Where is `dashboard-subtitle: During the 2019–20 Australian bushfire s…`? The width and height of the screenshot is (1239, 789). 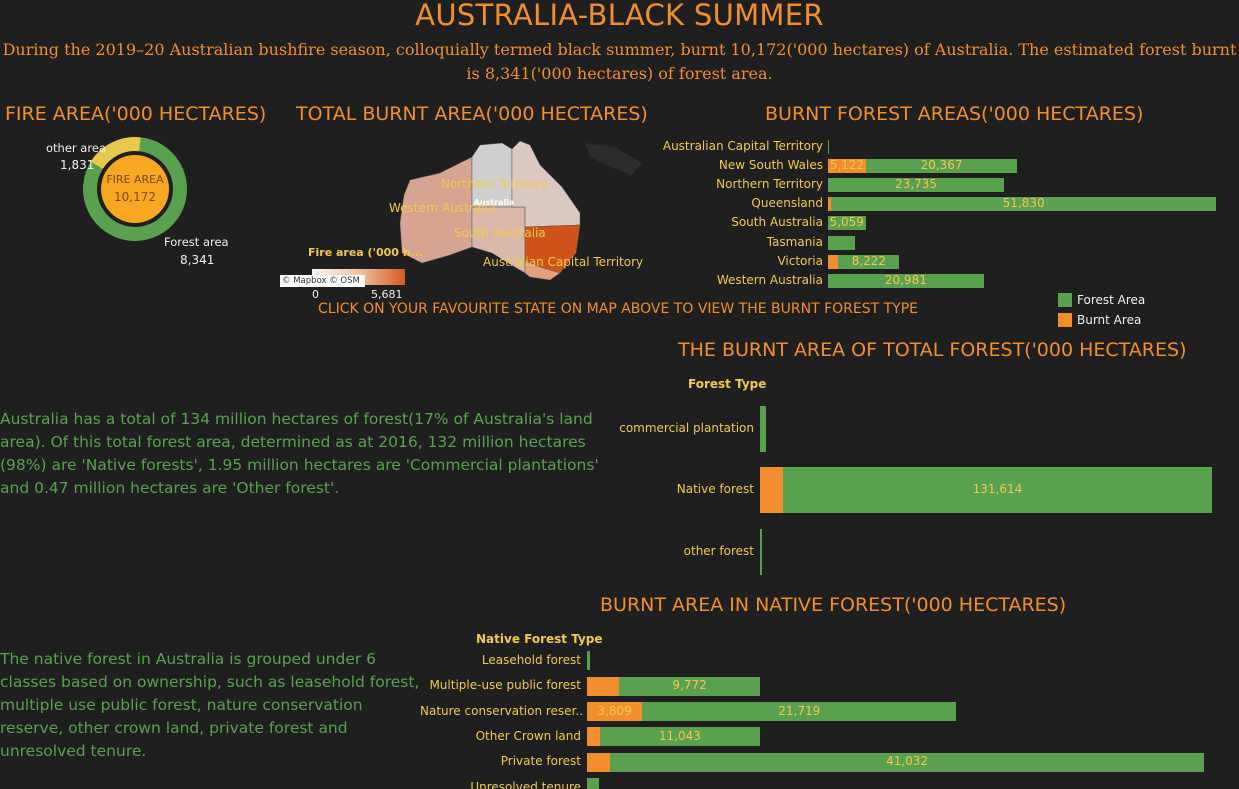 dashboard-subtitle: During the 2019–20 Australian bushfire s… is located at coordinates (619, 61).